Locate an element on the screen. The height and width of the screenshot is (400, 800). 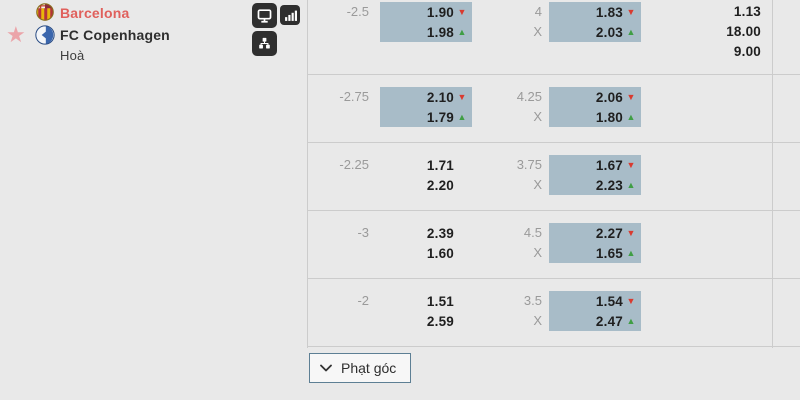
handicap-label: -2.25 is located at coordinates (354, 164).